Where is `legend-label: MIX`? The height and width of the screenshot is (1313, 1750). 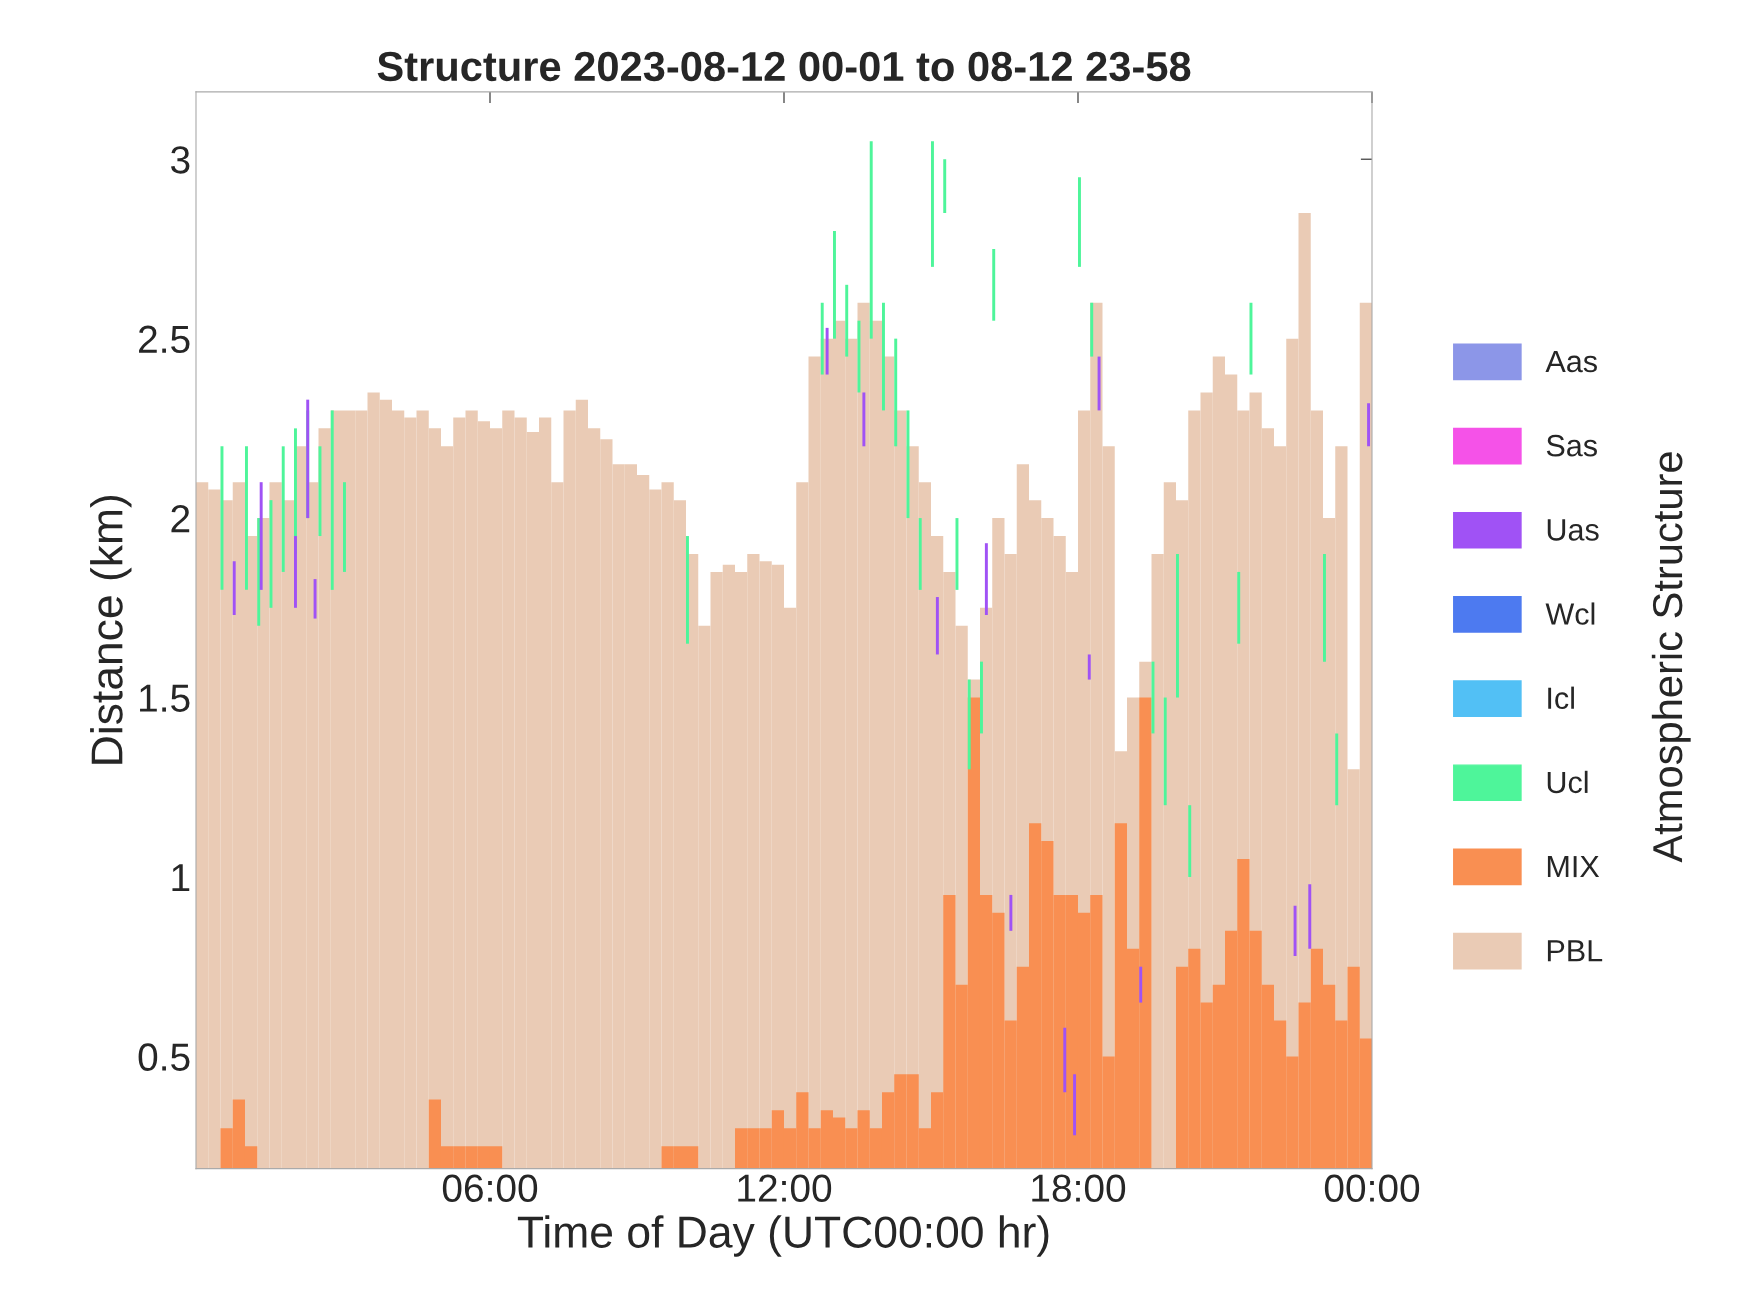 legend-label: MIX is located at coordinates (1573, 867).